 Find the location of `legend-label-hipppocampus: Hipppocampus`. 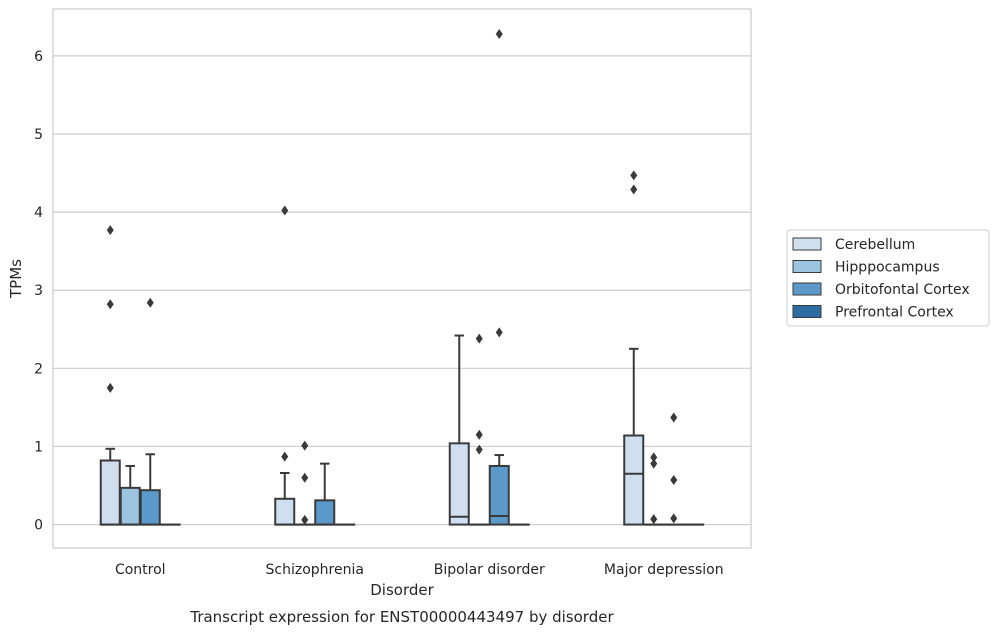

legend-label-hipppocampus: Hipppocampus is located at coordinates (887, 268).